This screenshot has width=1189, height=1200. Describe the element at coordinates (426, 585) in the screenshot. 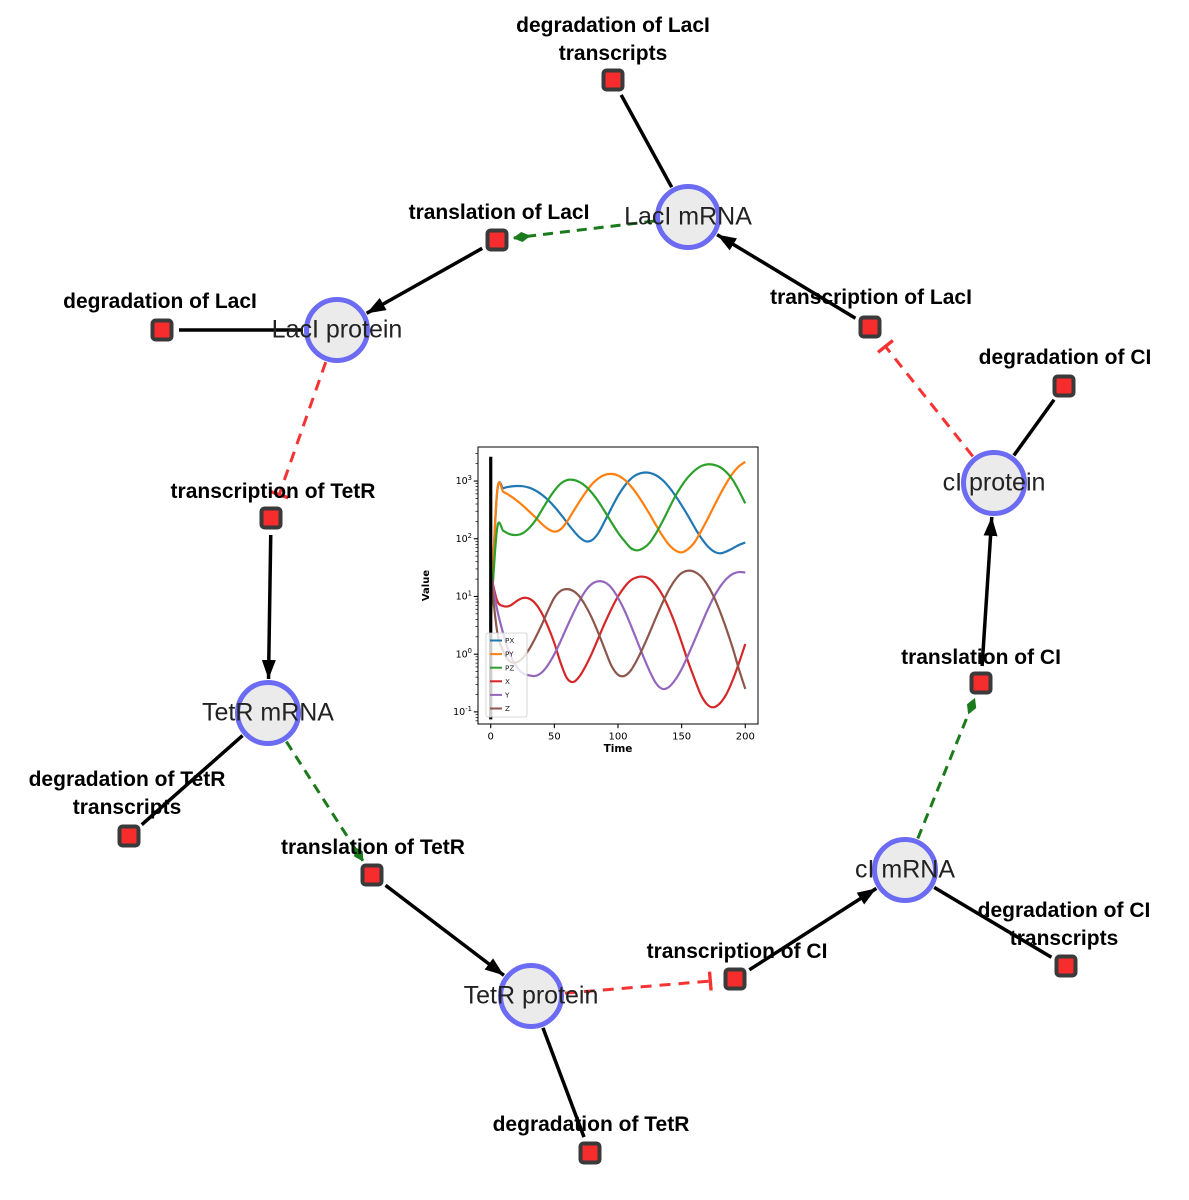

I see `y-axis-title: Value` at that location.